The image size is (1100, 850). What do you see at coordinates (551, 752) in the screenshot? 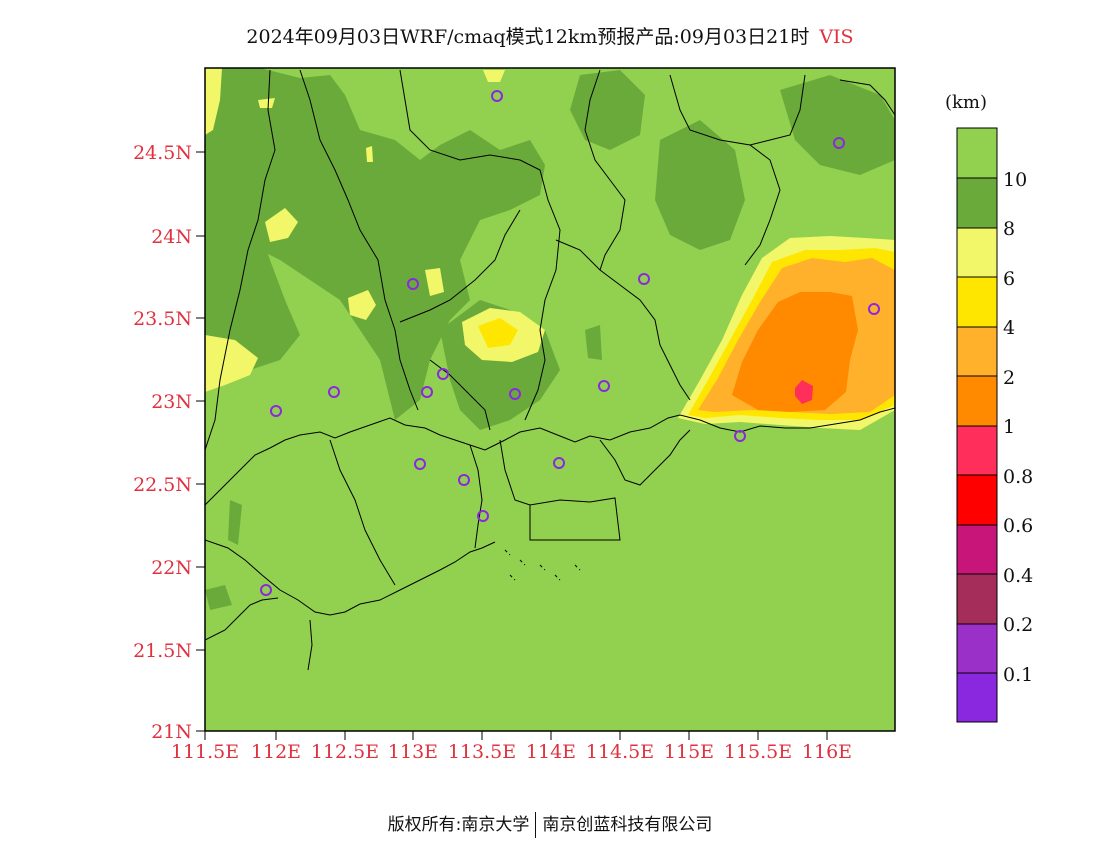
I see `x-tick-label: 114E` at bounding box center [551, 752].